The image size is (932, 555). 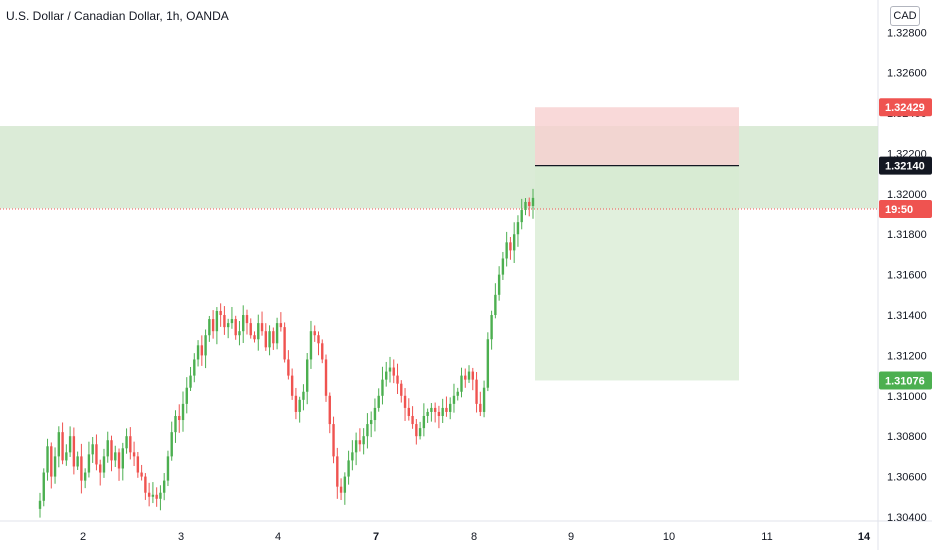 I want to click on y-tick-label: 1.31600, so click(x=907, y=276).